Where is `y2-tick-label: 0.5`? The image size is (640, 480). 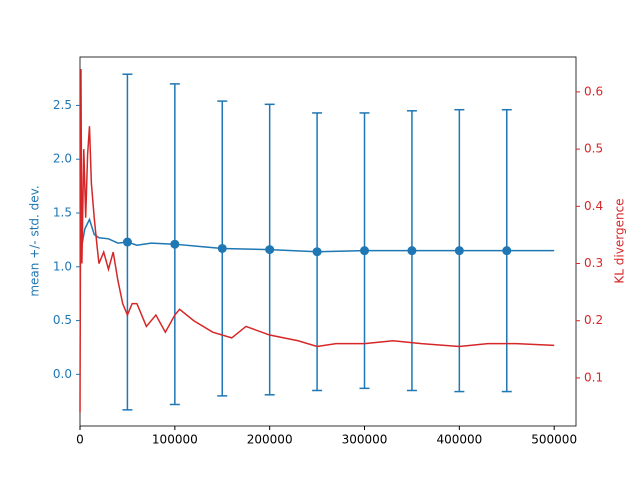
y2-tick-label: 0.5 is located at coordinates (593, 149).